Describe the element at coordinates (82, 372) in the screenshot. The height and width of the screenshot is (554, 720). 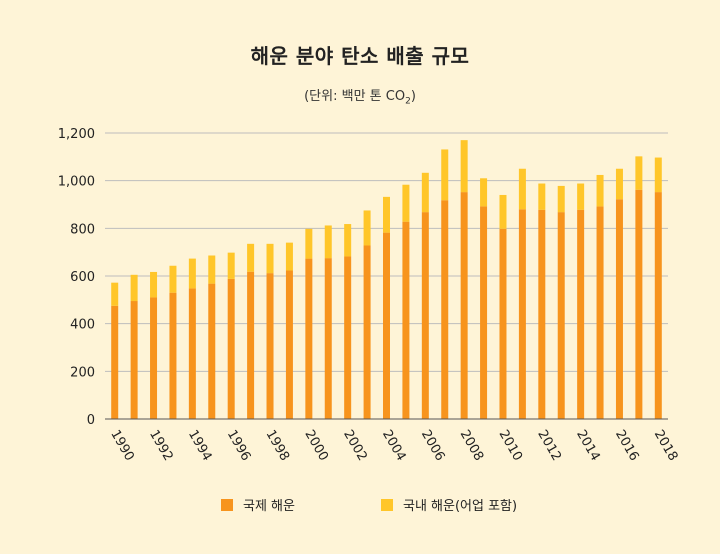
I see `y-tick-label: 200` at that location.